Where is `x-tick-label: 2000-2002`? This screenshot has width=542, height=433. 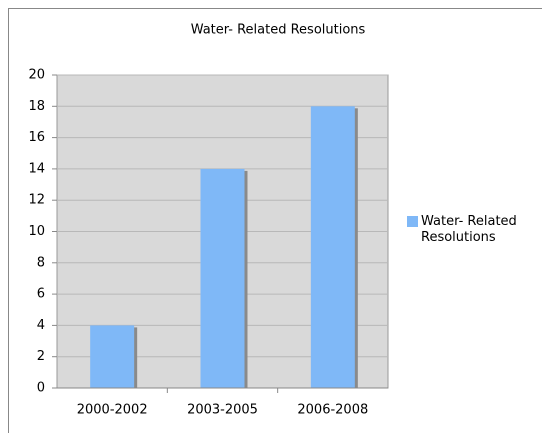
x-tick-label: 2000-2002 is located at coordinates (112, 410).